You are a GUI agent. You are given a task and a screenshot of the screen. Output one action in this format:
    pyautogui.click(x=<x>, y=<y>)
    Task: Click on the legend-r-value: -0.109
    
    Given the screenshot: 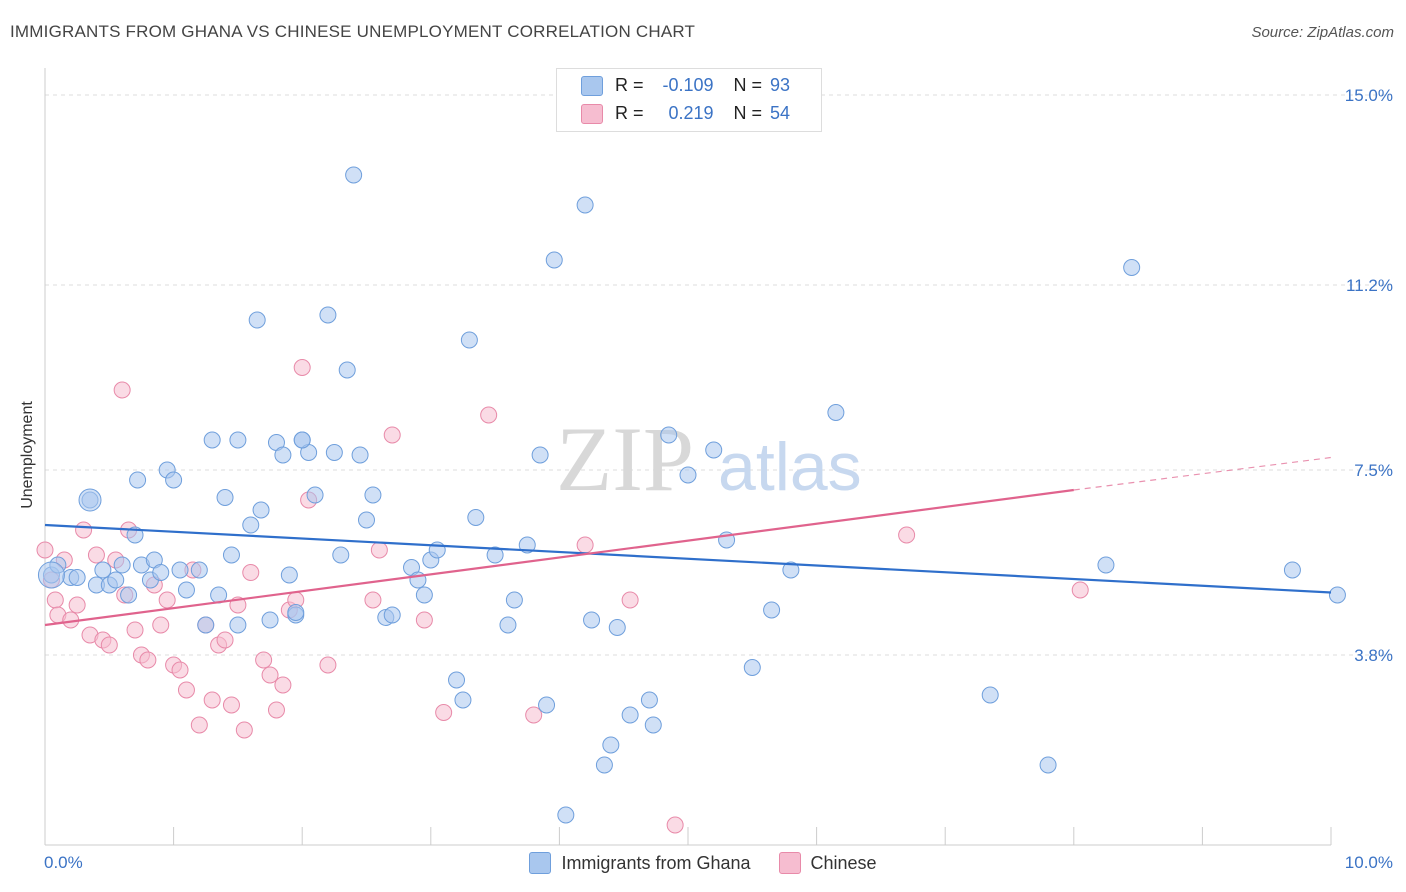 What is the action you would take?
    pyautogui.click(x=688, y=85)
    